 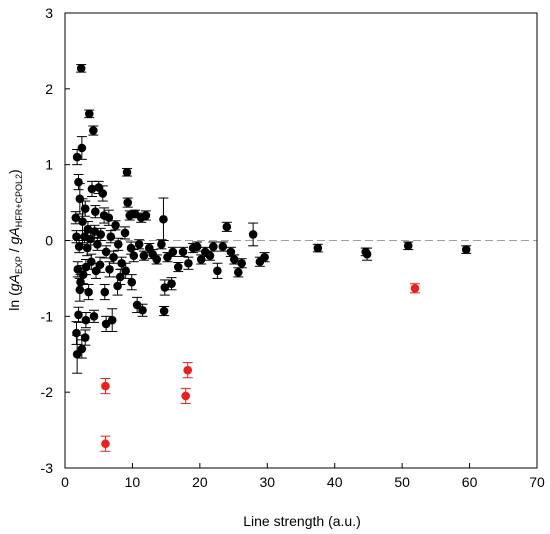 I want to click on x-tick-label: 70, so click(x=537, y=482).